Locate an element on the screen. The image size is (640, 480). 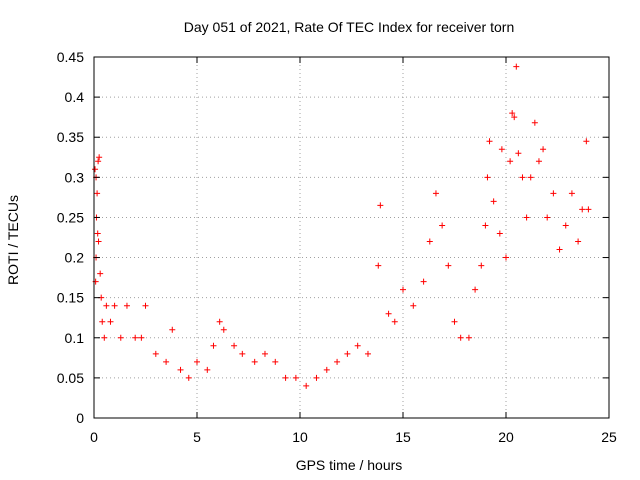
y-tick-label: 0.05 is located at coordinates (70, 378).